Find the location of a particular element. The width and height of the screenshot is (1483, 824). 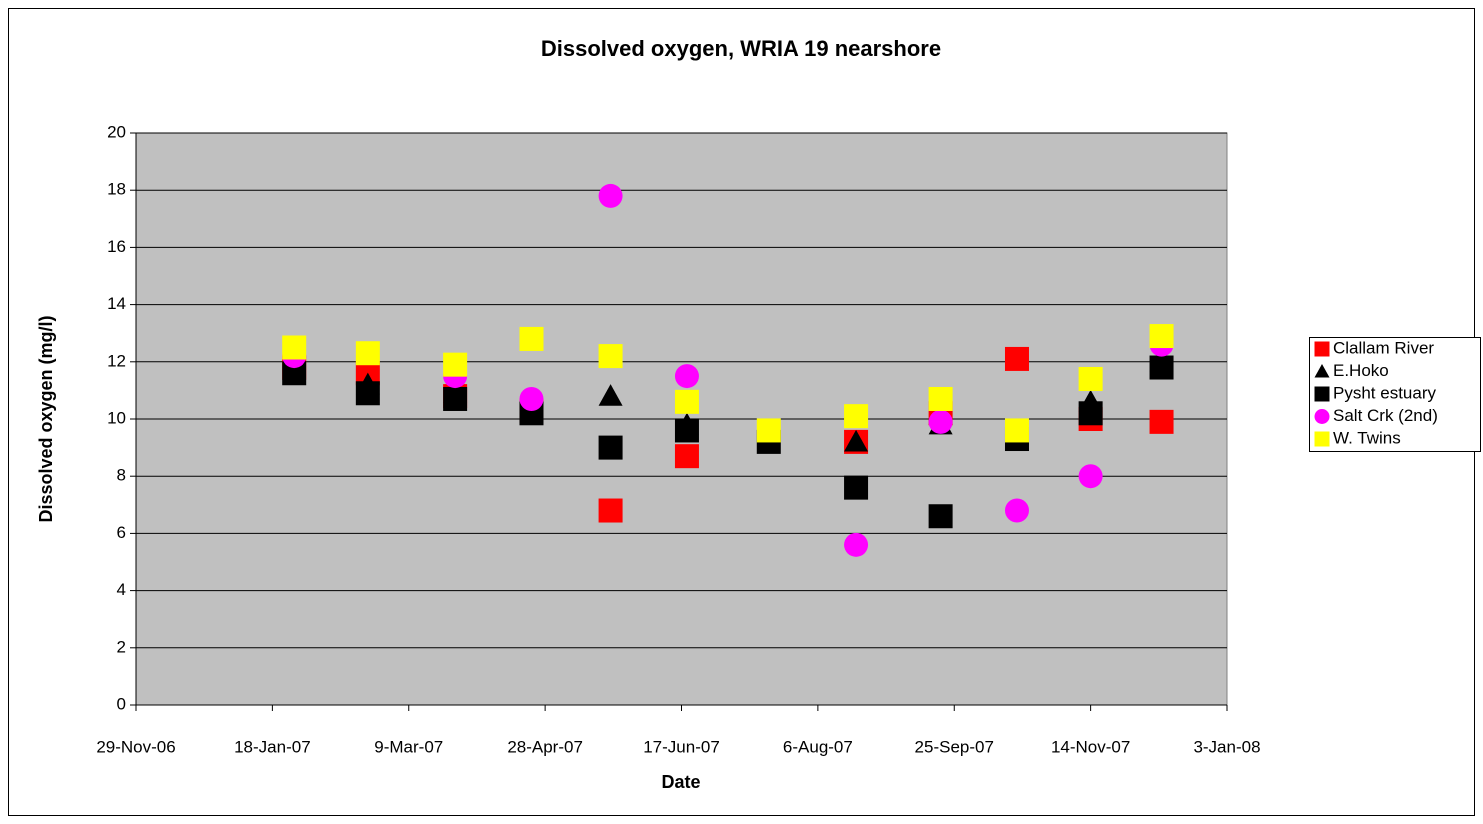

y-tick-label: 0 is located at coordinates (121, 703).